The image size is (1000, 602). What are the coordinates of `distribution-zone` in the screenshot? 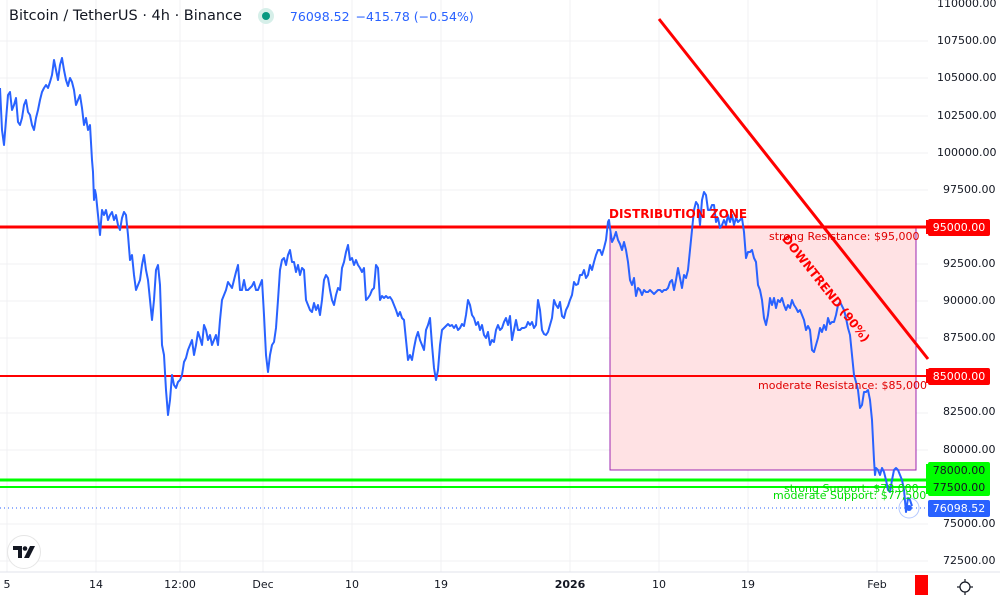 It's located at (763, 349).